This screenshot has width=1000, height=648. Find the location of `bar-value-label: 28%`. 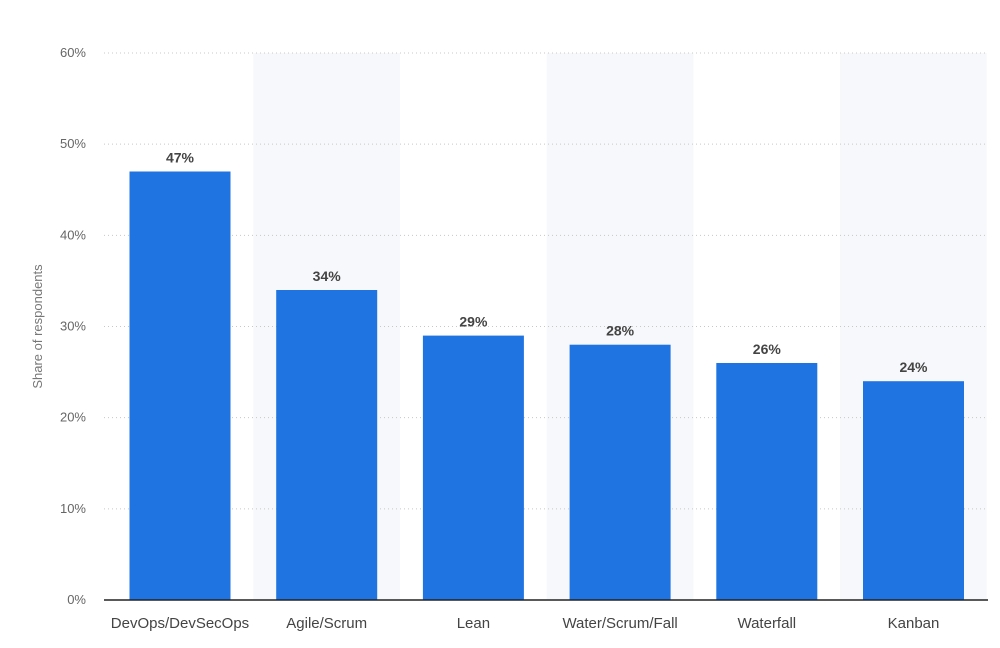

bar-value-label: 28% is located at coordinates (620, 331).